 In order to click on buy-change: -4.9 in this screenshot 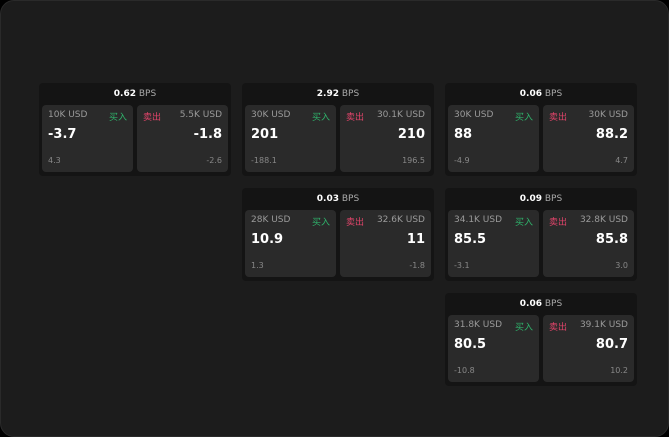, I will do `click(462, 160)`.